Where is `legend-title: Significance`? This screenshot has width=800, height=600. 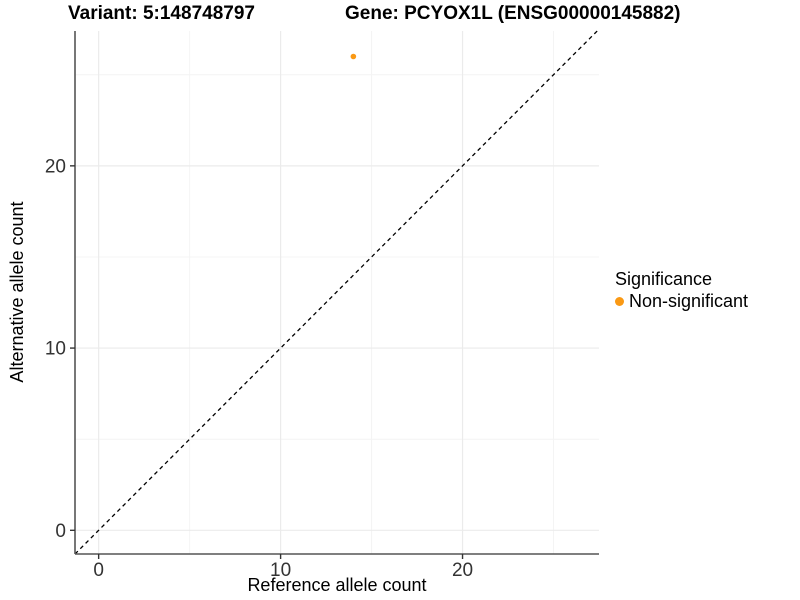
legend-title: Significance is located at coordinates (664, 279).